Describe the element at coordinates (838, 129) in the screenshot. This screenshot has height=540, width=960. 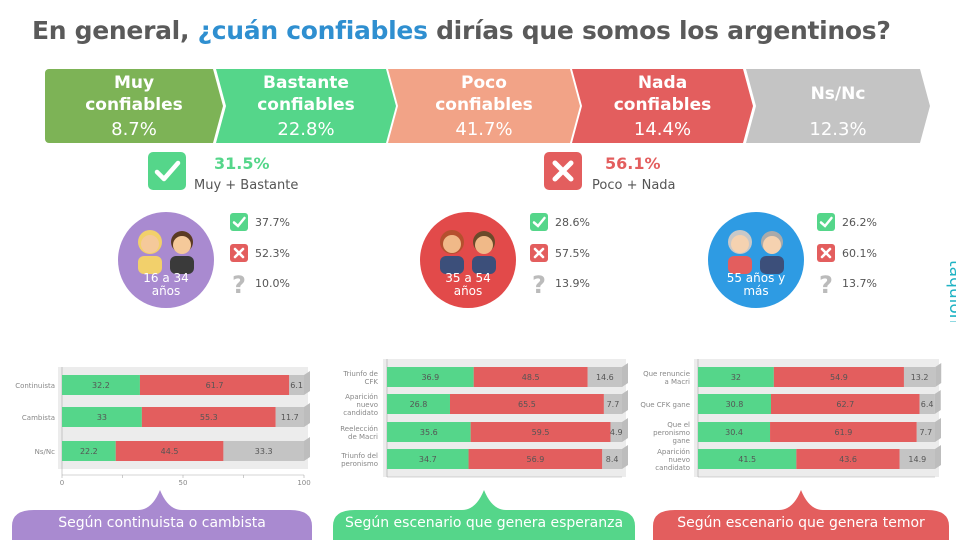
I see `confidence-segment-value: 12.3%` at that location.